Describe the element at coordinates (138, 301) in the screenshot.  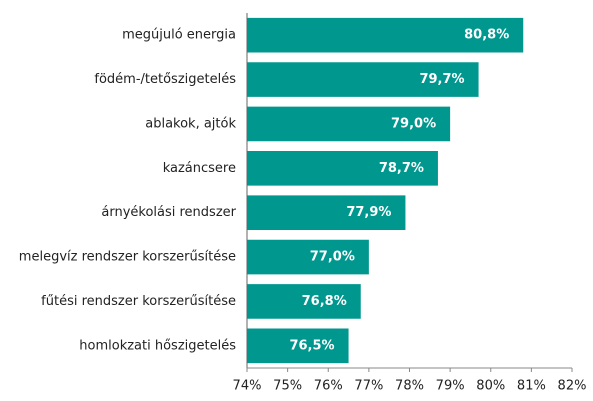
I see `y-tick-label: fűtési rendszer korszerűsítése` at that location.